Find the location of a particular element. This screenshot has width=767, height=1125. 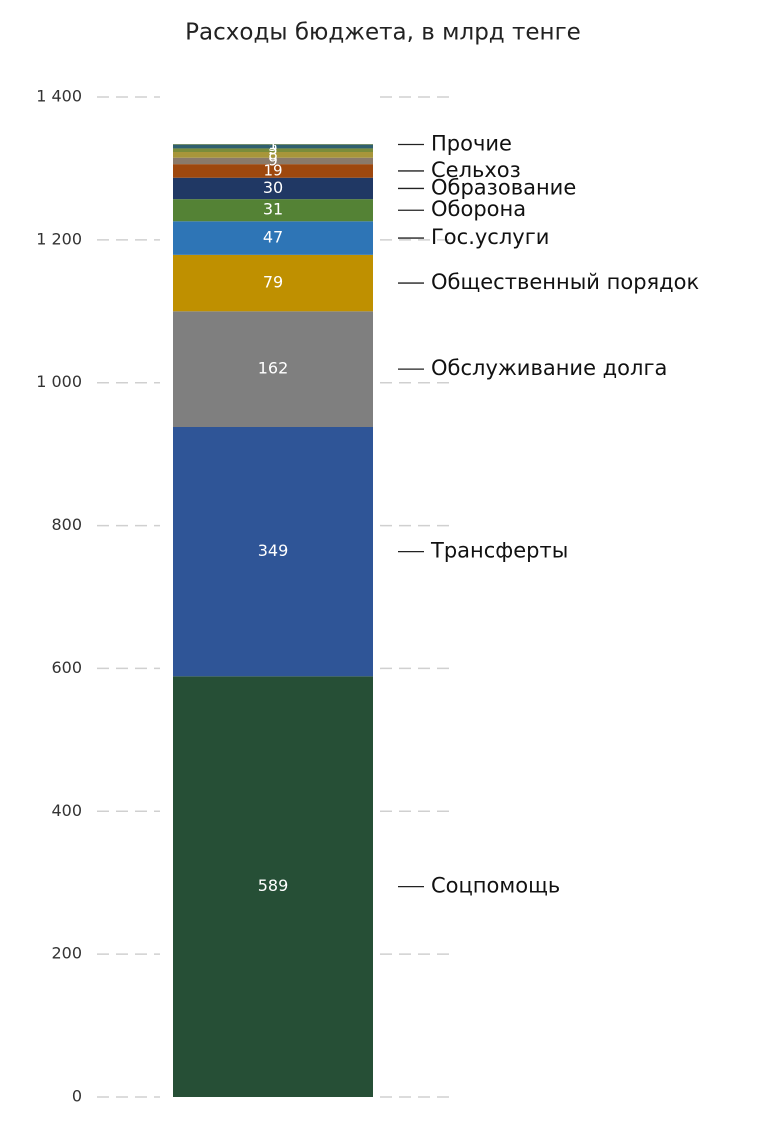

legend-label: Сельхоз is located at coordinates (476, 170).